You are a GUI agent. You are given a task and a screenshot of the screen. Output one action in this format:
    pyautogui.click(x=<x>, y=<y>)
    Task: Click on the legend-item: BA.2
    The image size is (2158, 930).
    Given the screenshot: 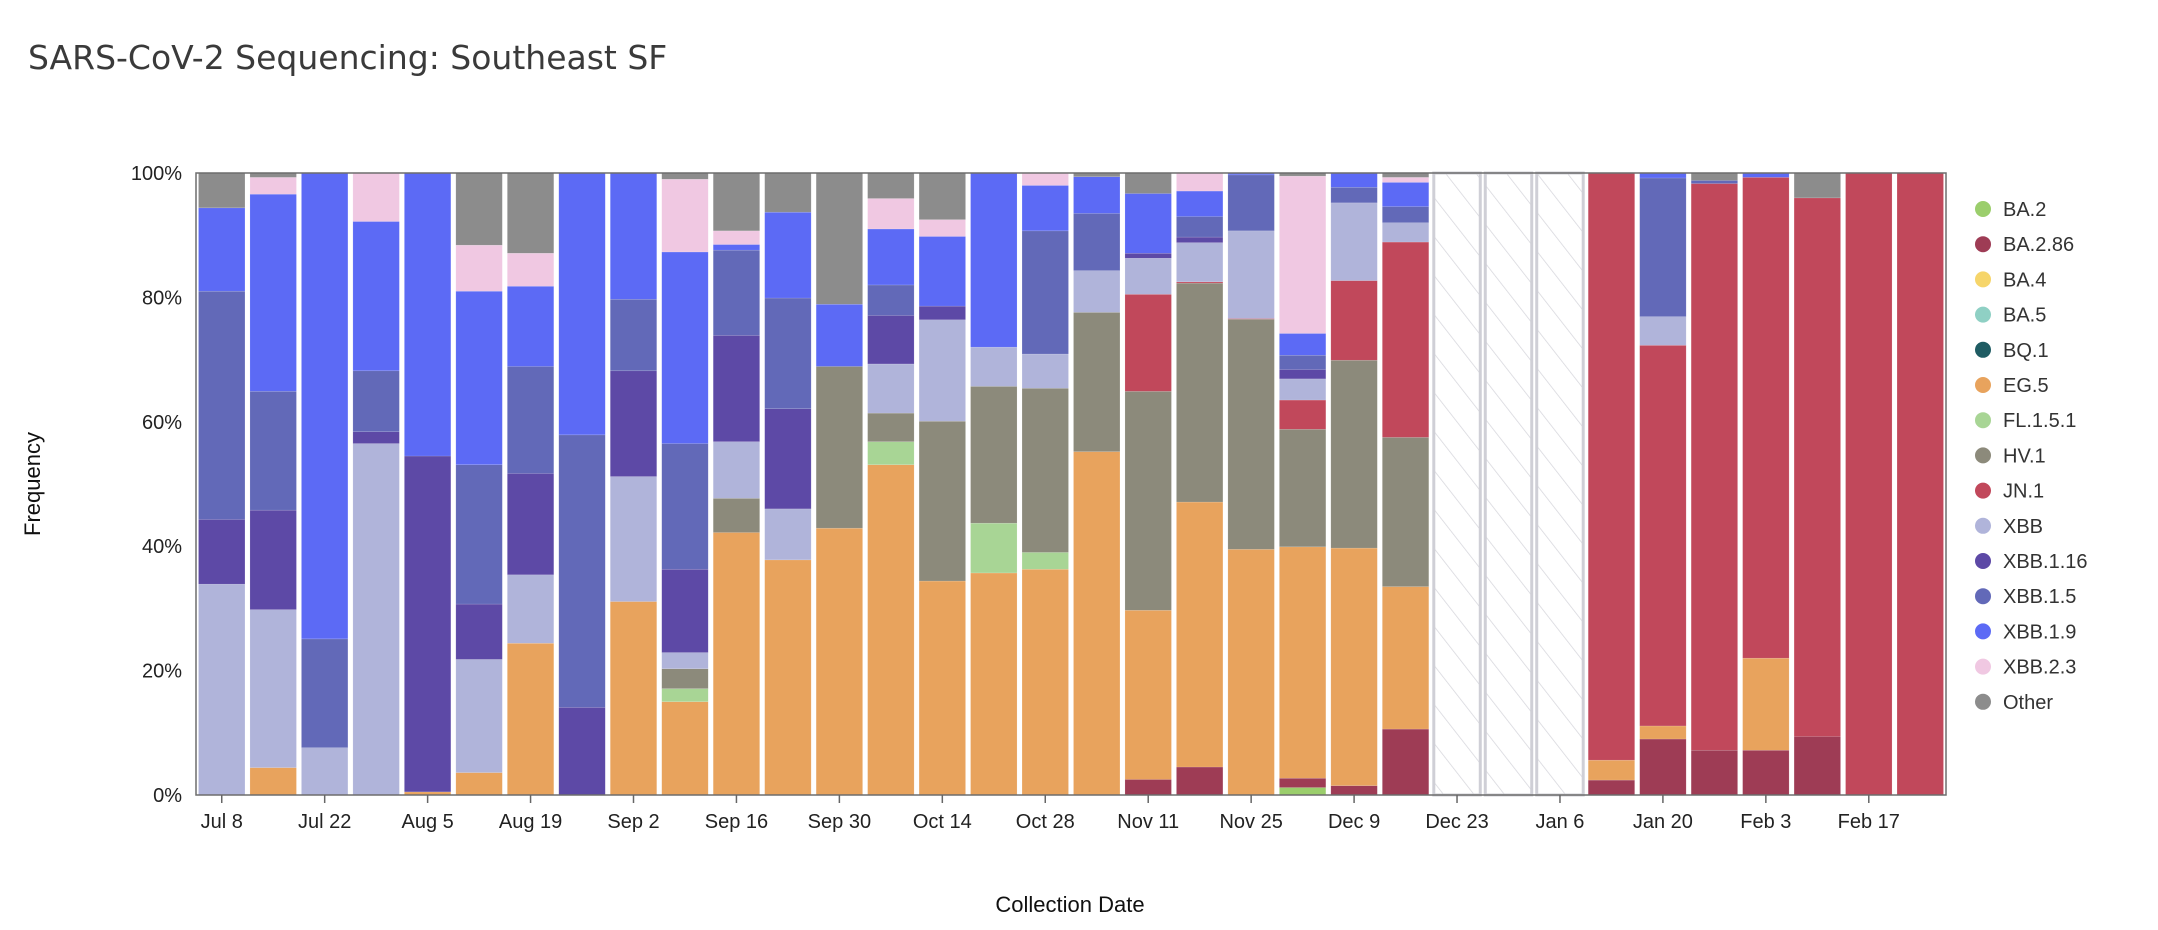 What is the action you would take?
    pyautogui.click(x=2010, y=210)
    